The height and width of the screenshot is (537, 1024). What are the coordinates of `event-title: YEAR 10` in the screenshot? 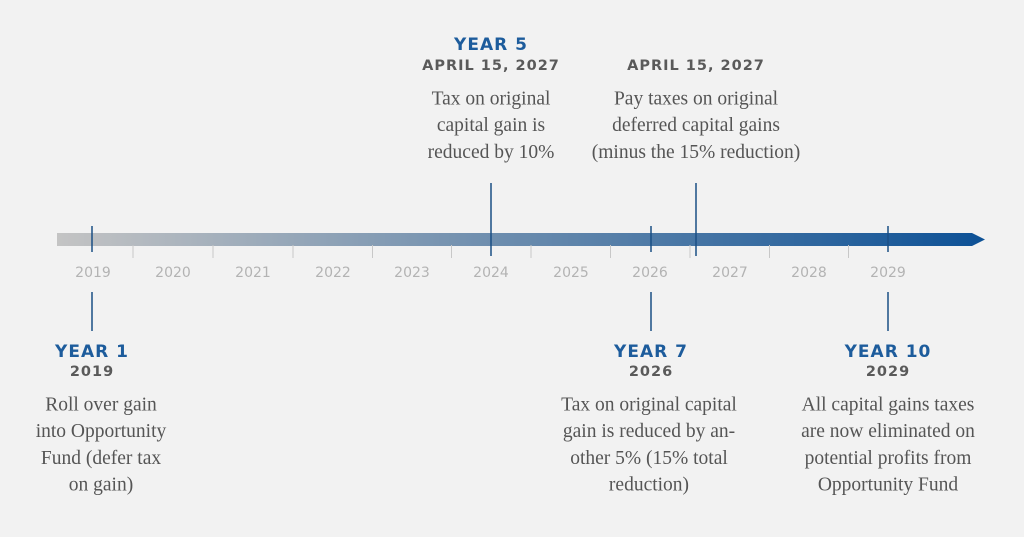 It's located at (888, 352).